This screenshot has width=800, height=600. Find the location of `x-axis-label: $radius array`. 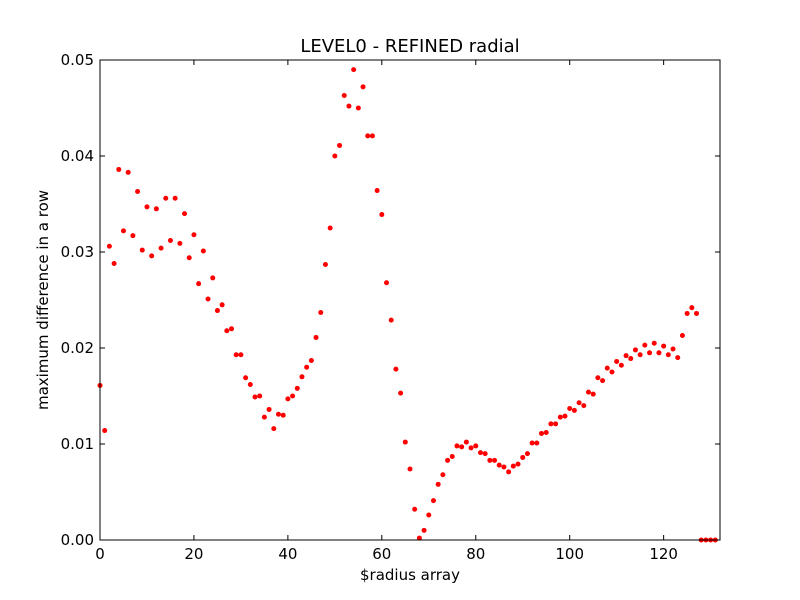

x-axis-label: $radius array is located at coordinates (410, 575).